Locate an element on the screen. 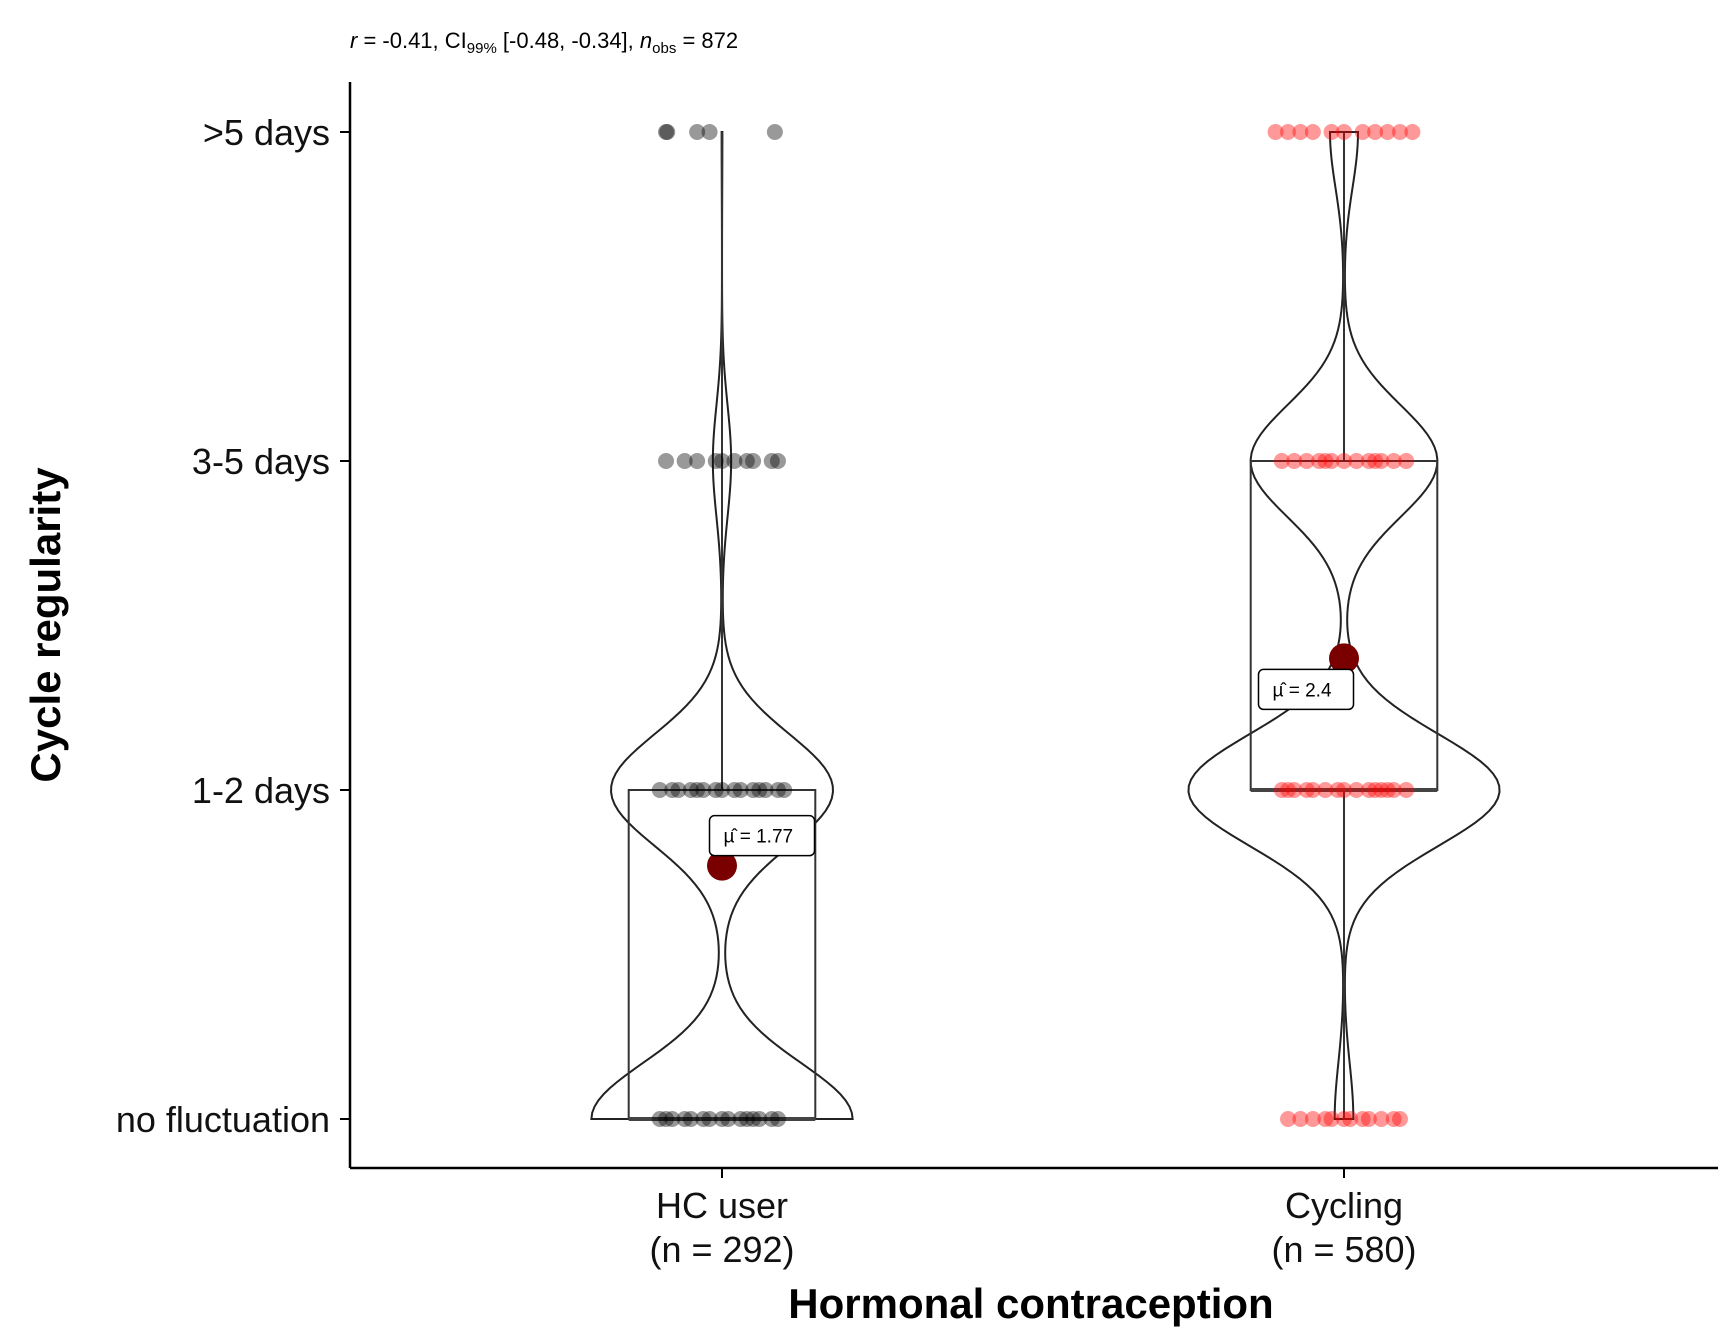 The height and width of the screenshot is (1344, 1728). mean-value: = 1.77 is located at coordinates (763, 837).